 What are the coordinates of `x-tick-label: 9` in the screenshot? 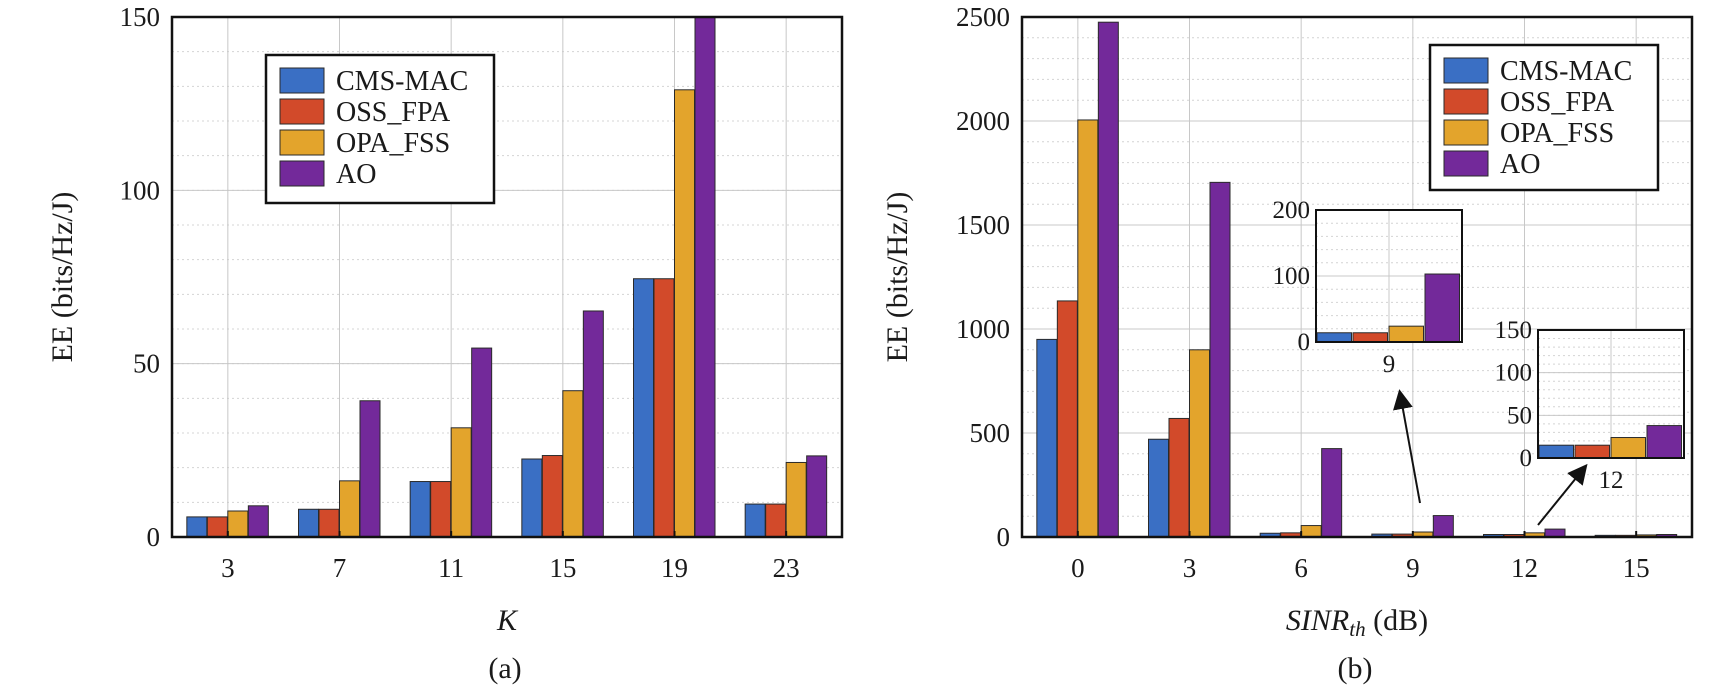 It's located at (1413, 568).